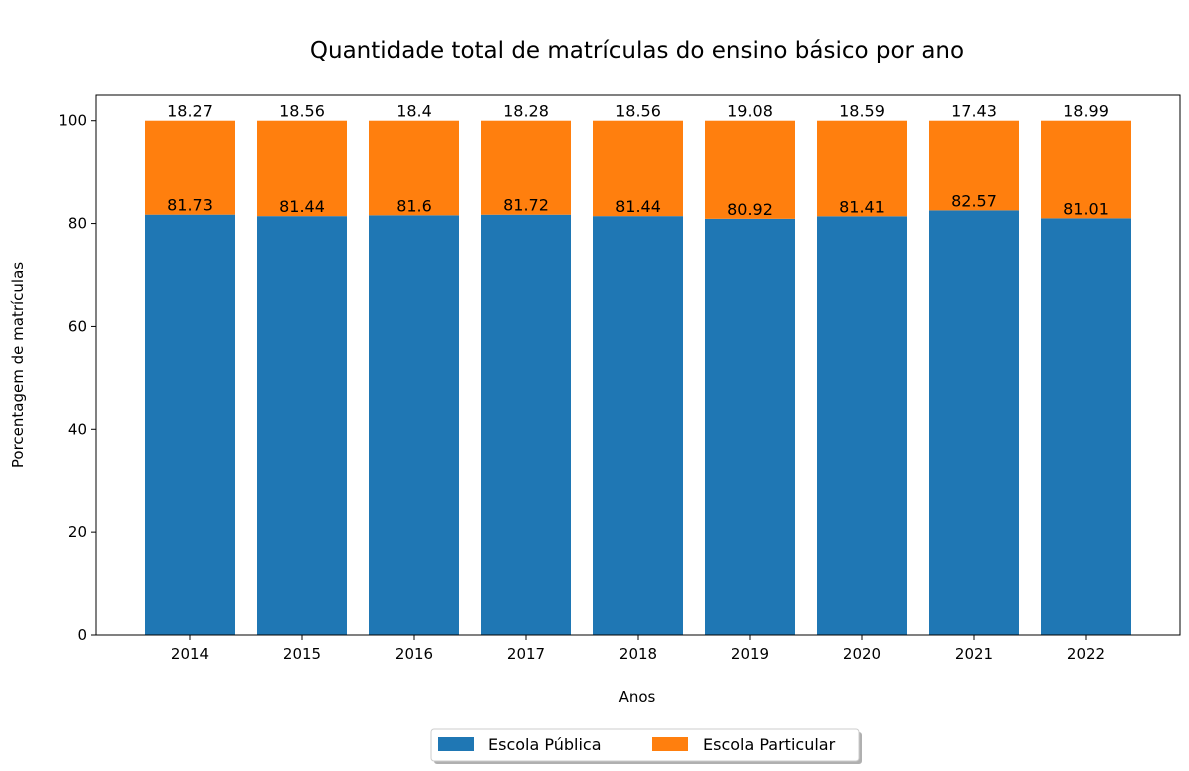  What do you see at coordinates (862, 425) in the screenshot?
I see `bar-escola-publica-2020` at bounding box center [862, 425].